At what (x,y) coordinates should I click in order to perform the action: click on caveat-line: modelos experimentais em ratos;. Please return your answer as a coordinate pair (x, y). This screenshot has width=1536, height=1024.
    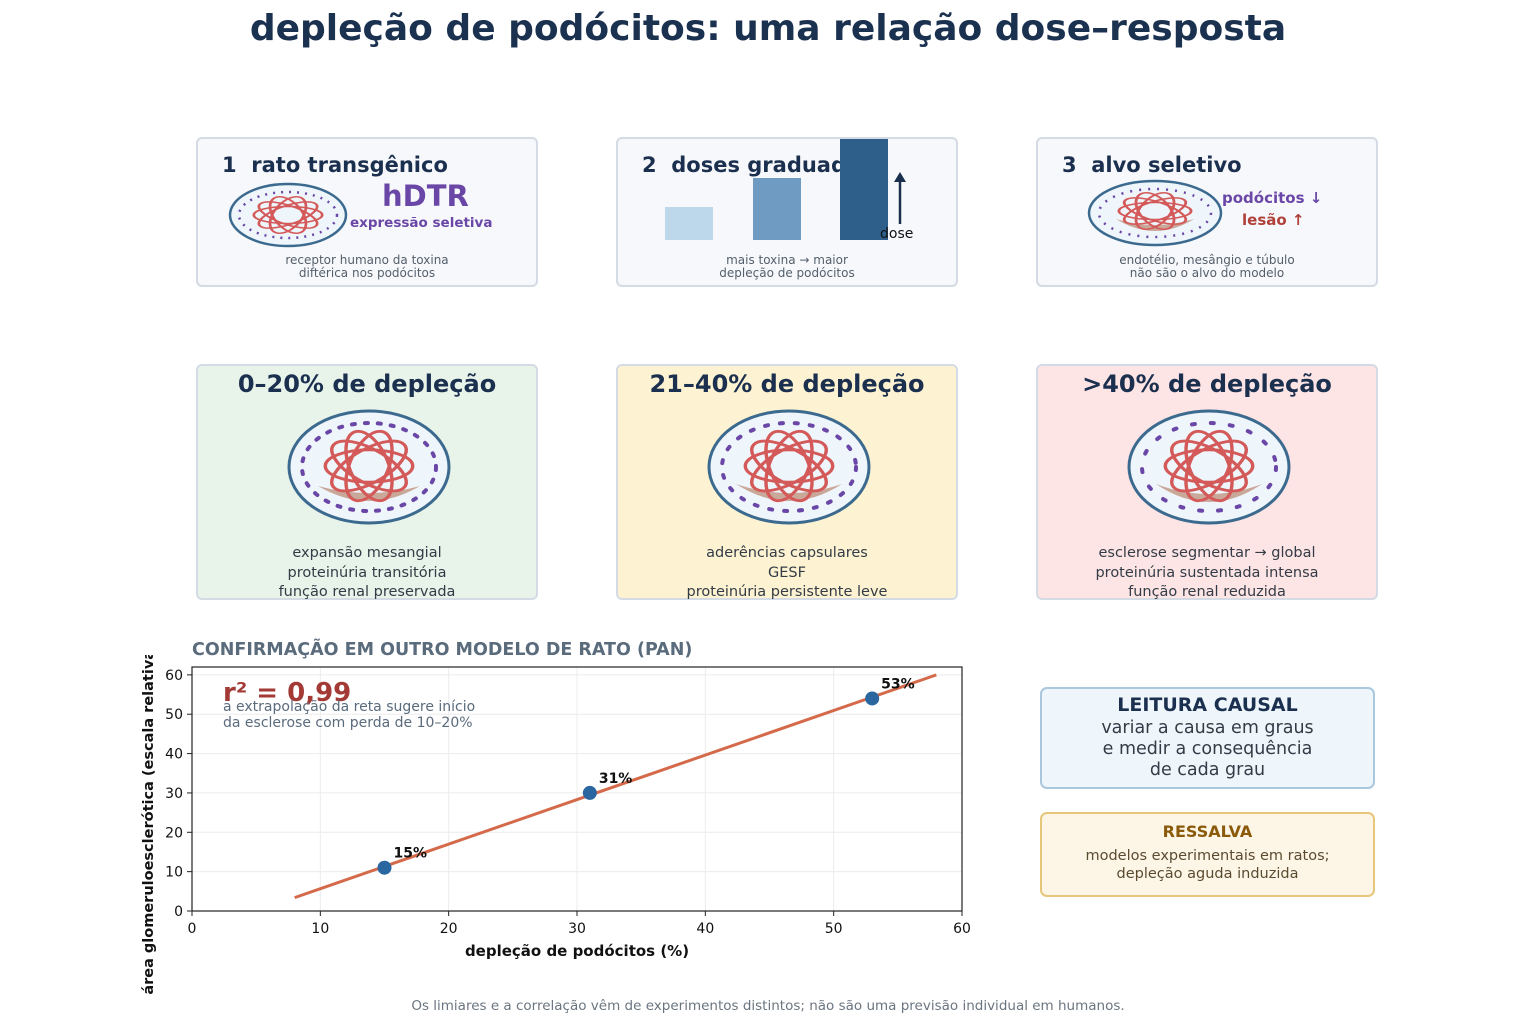
    Looking at the image, I should click on (1207, 856).